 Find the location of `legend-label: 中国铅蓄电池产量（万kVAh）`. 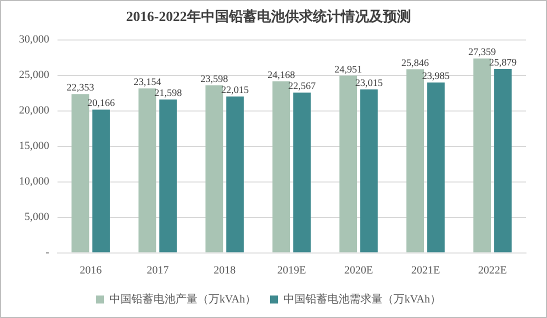

legend-label: 中国铅蓄电池产量（万kVAh） is located at coordinates (183, 299).